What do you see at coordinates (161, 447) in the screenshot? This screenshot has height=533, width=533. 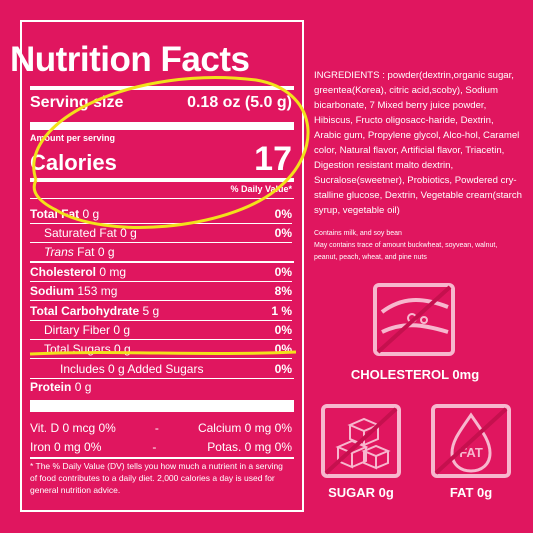 I see `vitamin-row-2: Iron 0 mg 0% - Potas. 0 mg 0%` at bounding box center [161, 447].